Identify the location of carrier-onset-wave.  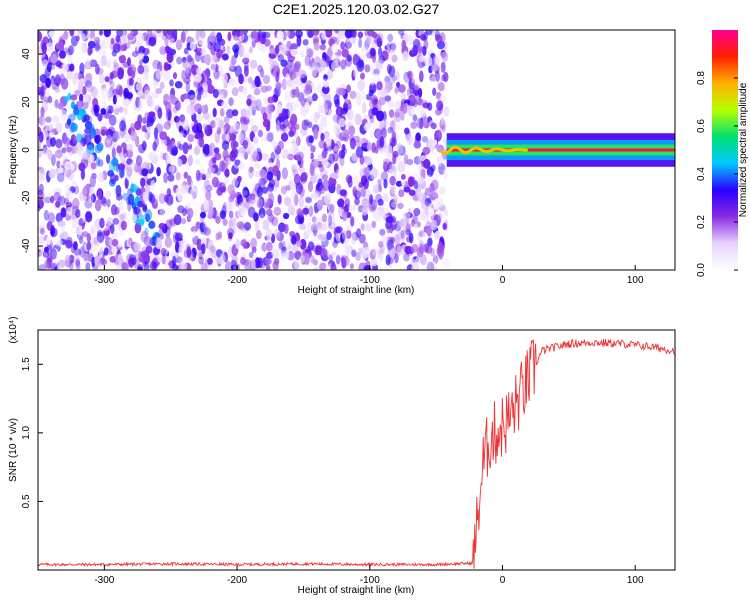
(483, 150).